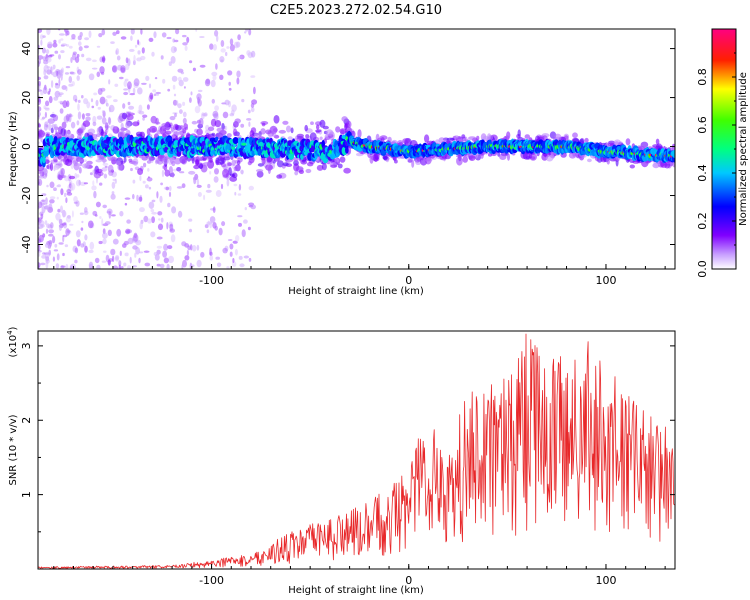 This screenshot has height=600, width=750. I want to click on colorbar-tick-label: 0.4, so click(702, 173).